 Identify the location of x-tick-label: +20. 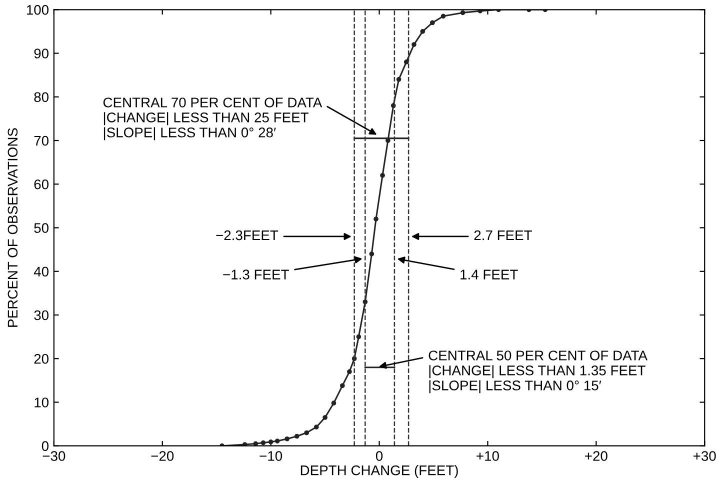
(596, 456).